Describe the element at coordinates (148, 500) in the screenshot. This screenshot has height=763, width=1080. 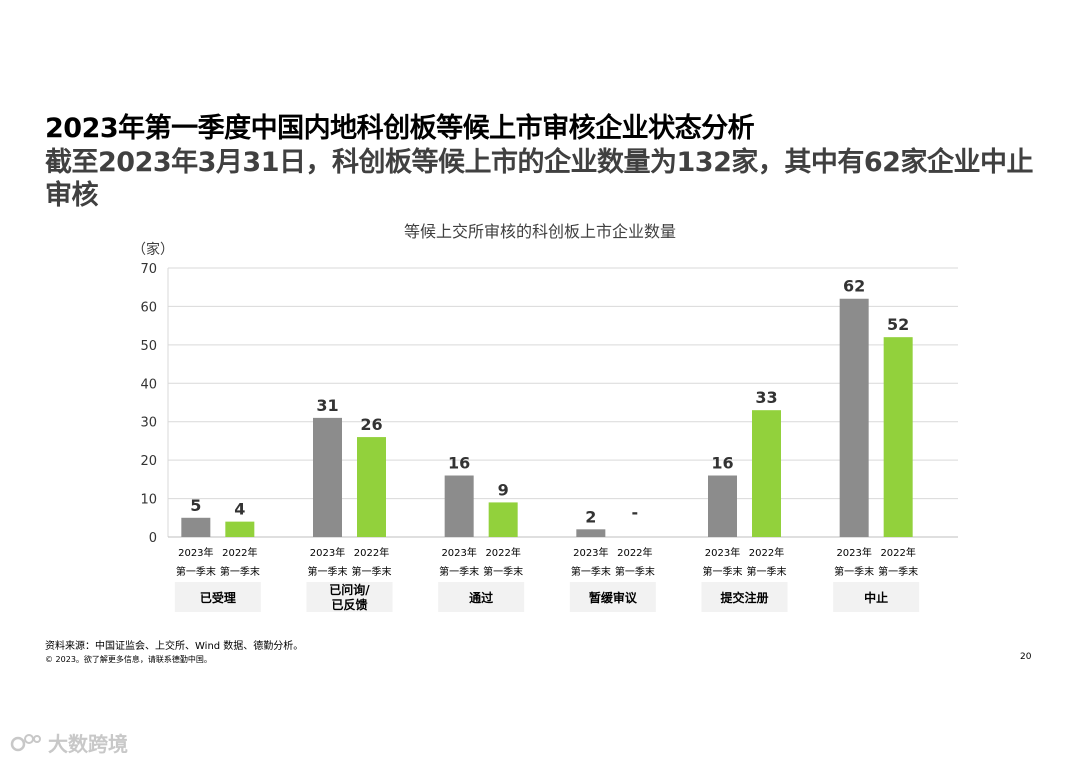
I see `y-tick-label: 10` at that location.